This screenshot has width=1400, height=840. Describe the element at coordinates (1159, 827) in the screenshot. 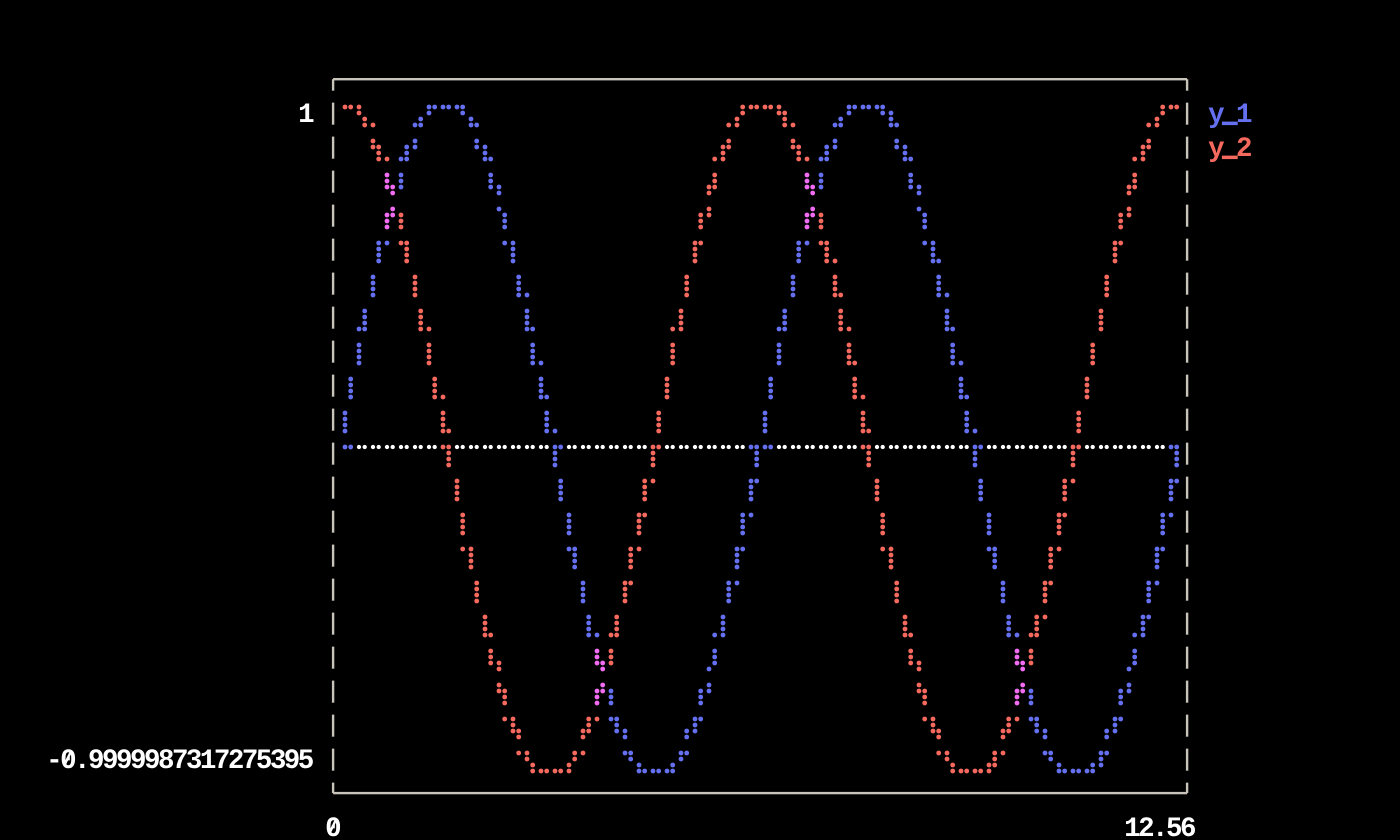

I see `svg-text: 12.56` at that location.